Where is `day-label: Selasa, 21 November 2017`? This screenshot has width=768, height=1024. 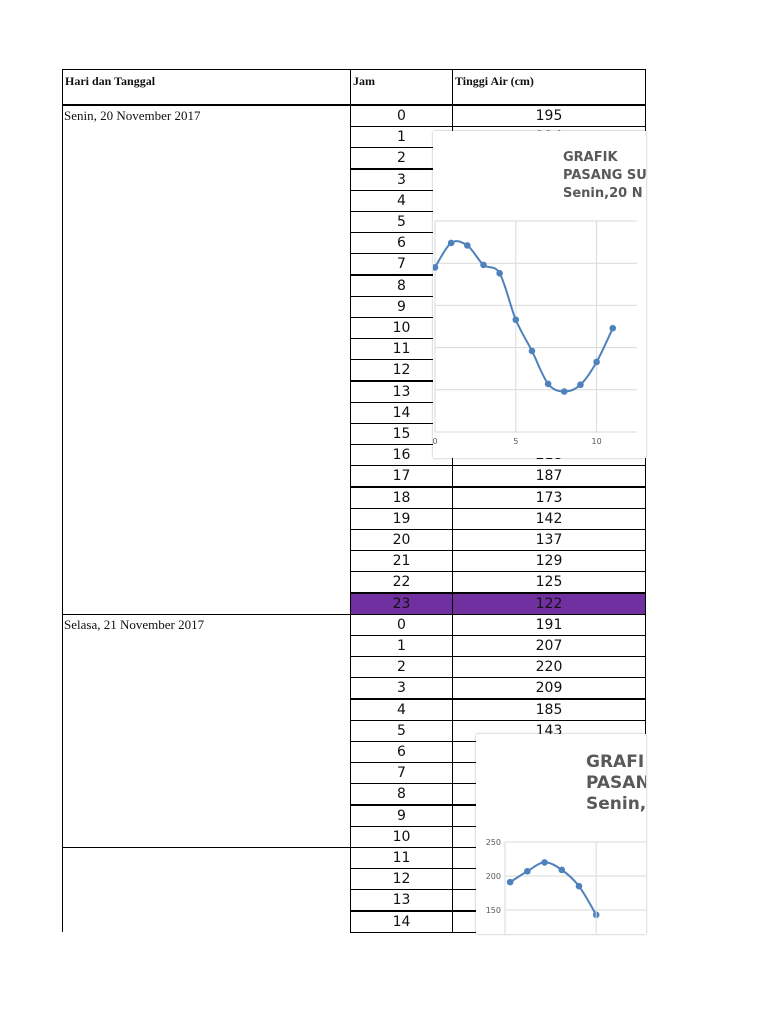
day-label: Selasa, 21 November 2017 is located at coordinates (206, 624).